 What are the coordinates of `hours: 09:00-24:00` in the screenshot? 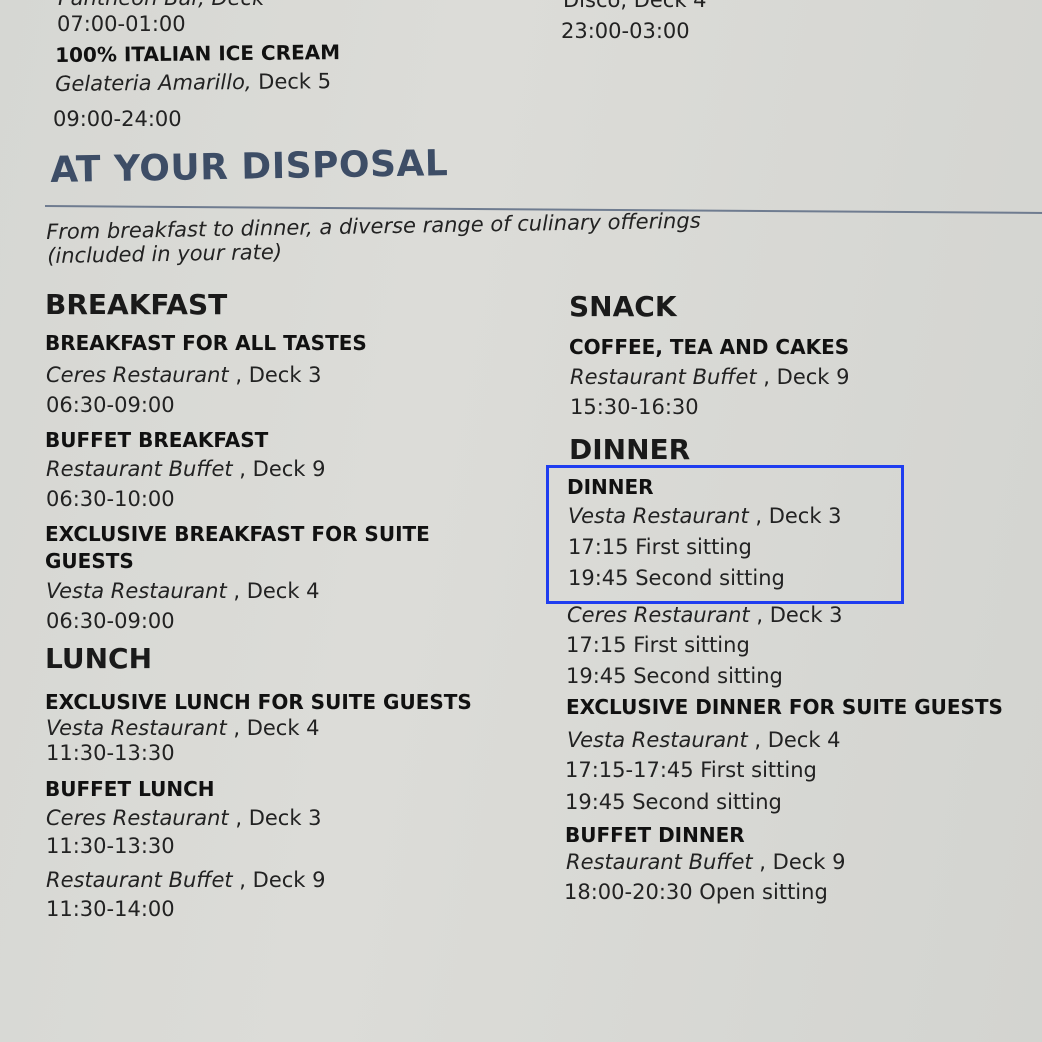 It's located at (117, 119).